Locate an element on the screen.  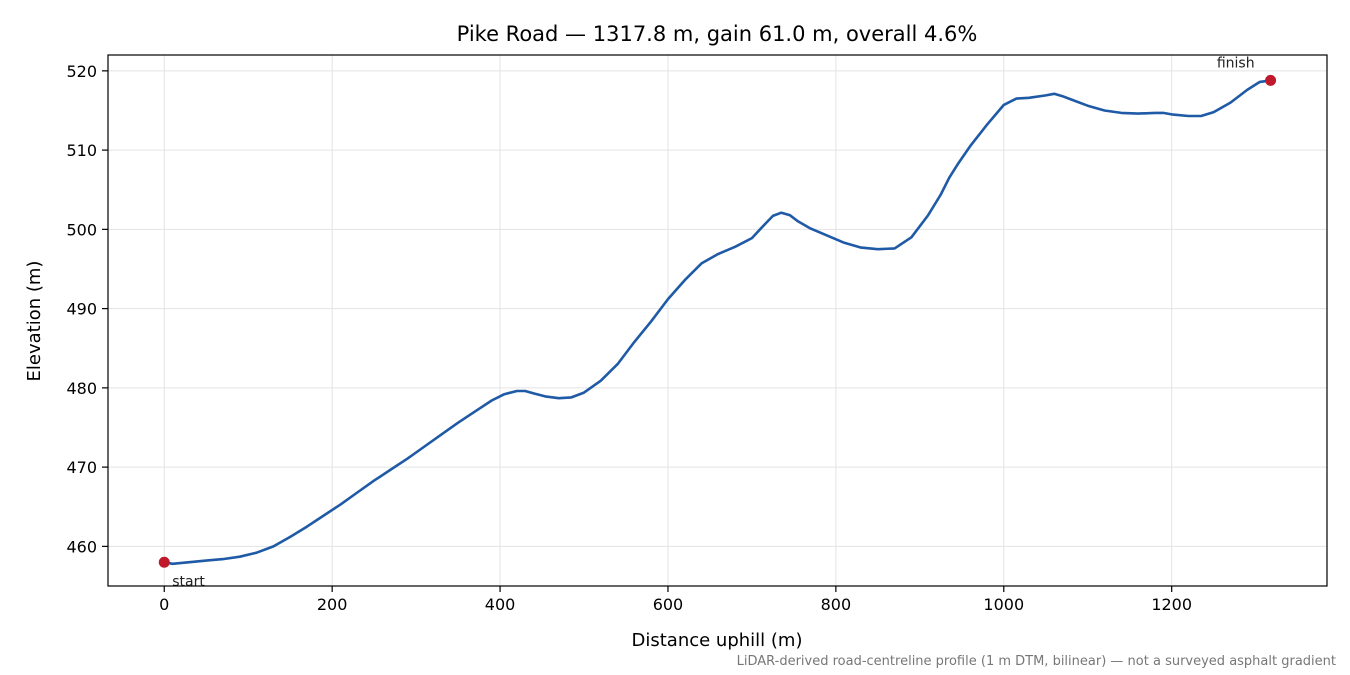
x-tick-label: 400 is located at coordinates (500, 604).